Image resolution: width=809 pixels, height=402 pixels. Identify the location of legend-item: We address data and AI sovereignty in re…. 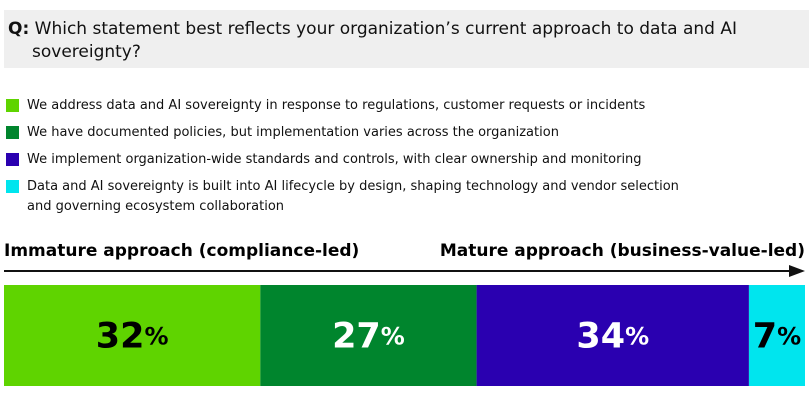
(351, 106).